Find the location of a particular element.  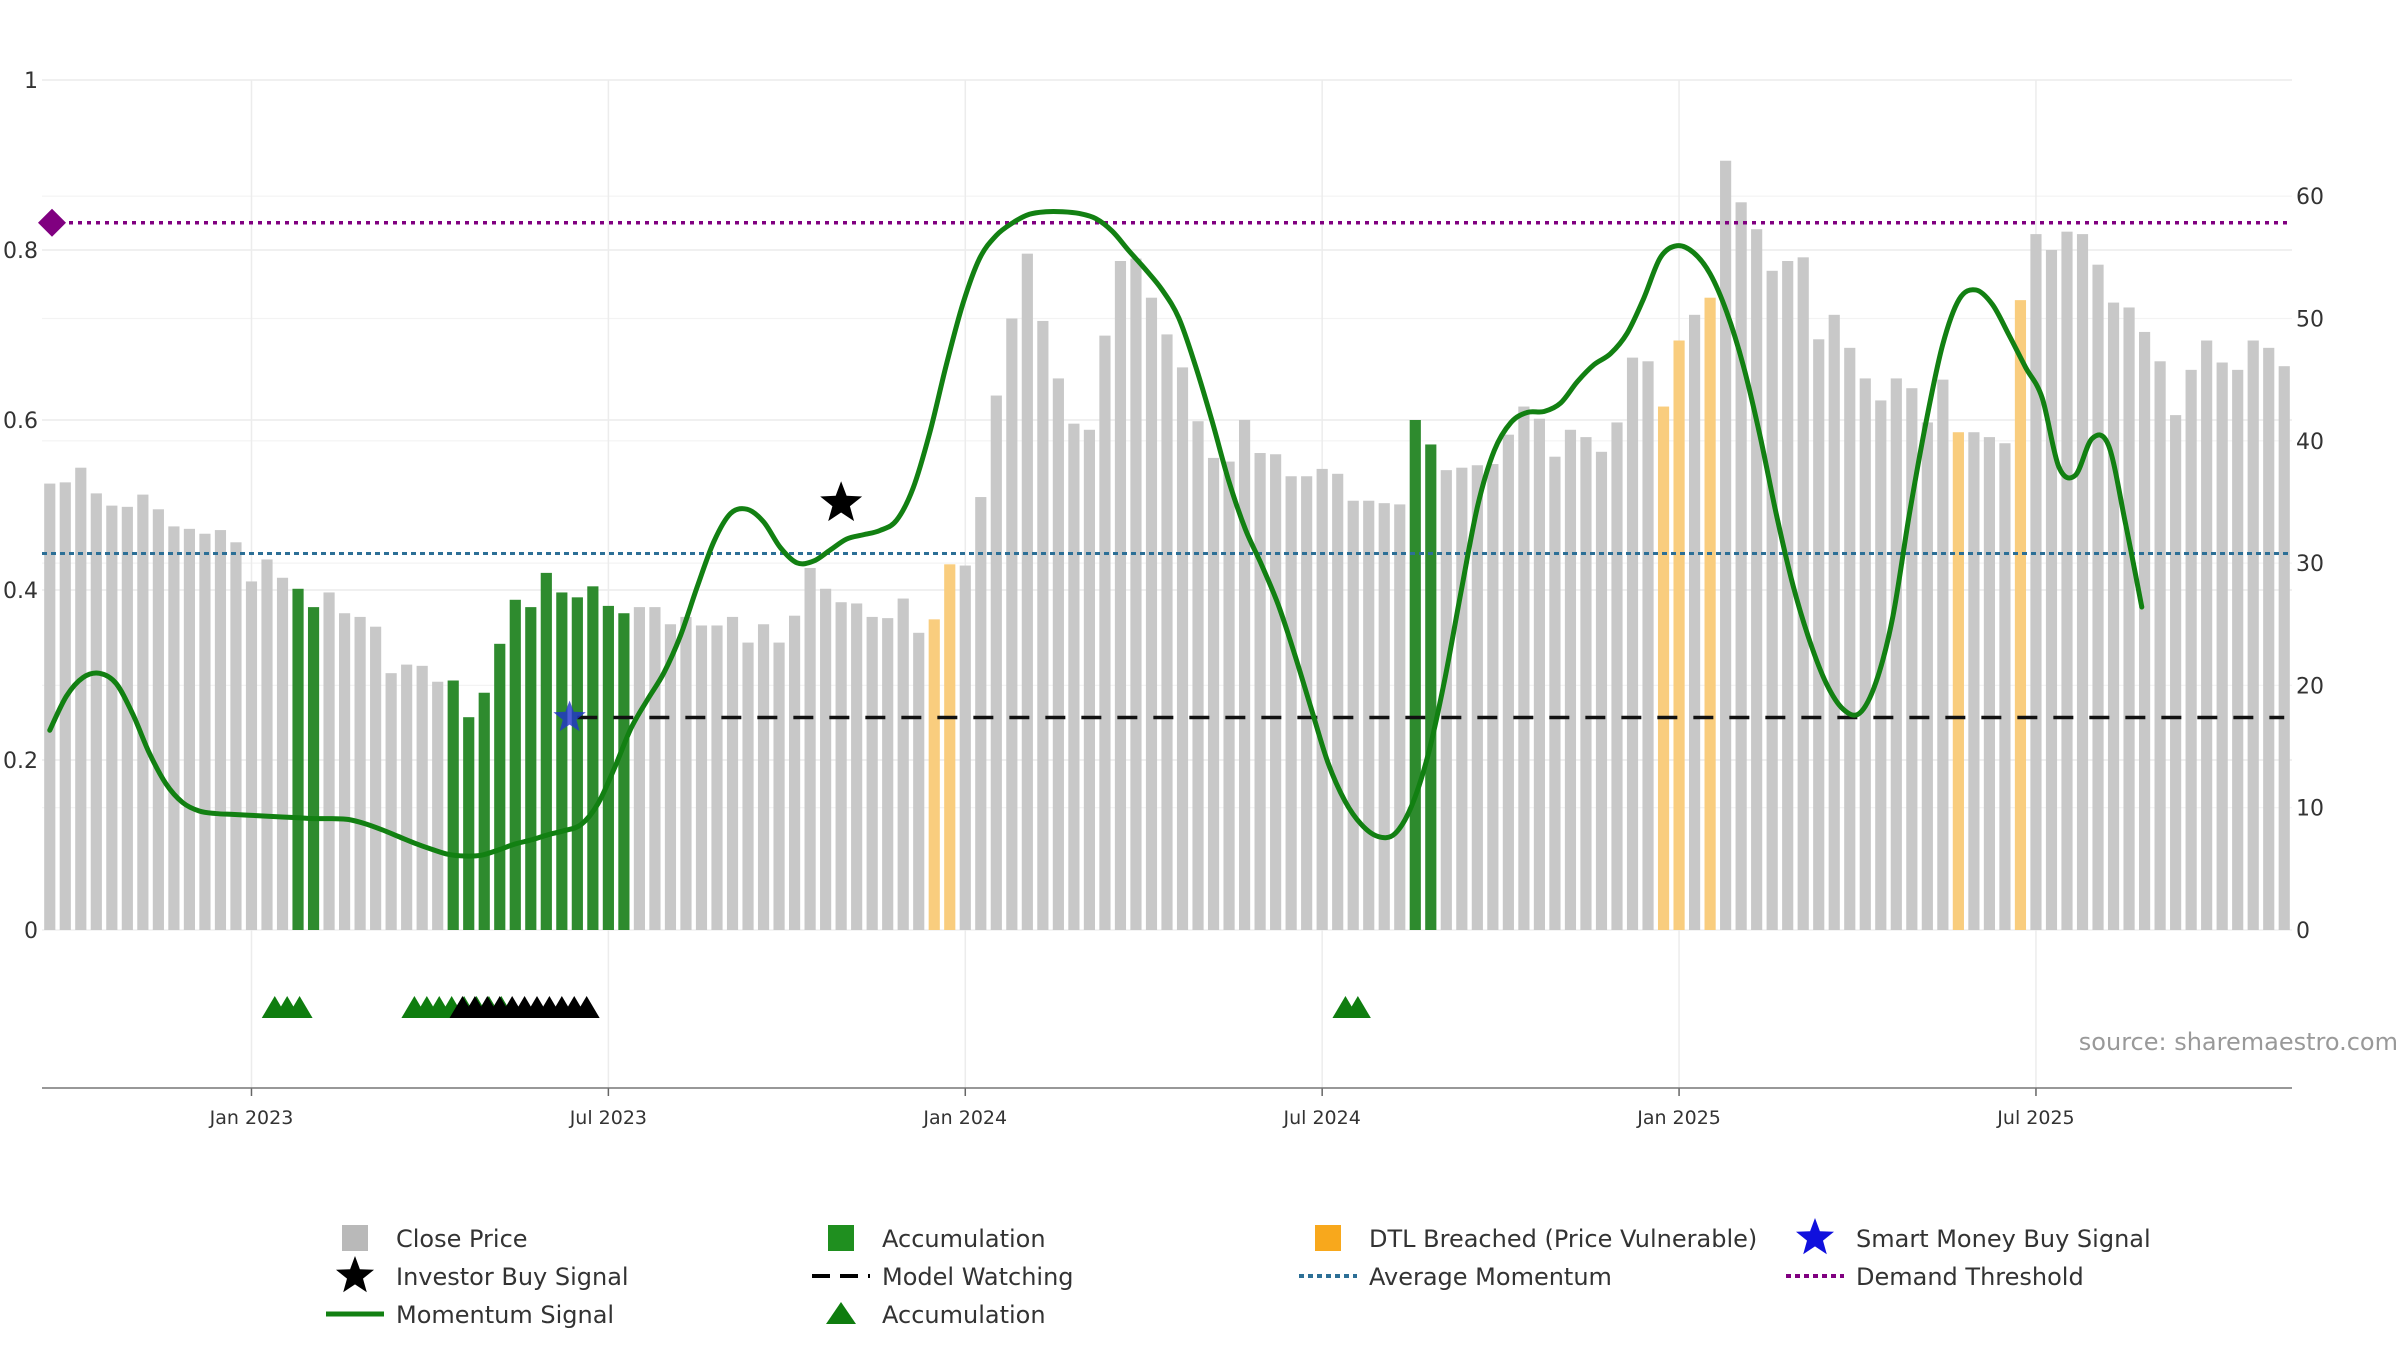

accumulation-triangle-green is located at coordinates (1357, 1007).